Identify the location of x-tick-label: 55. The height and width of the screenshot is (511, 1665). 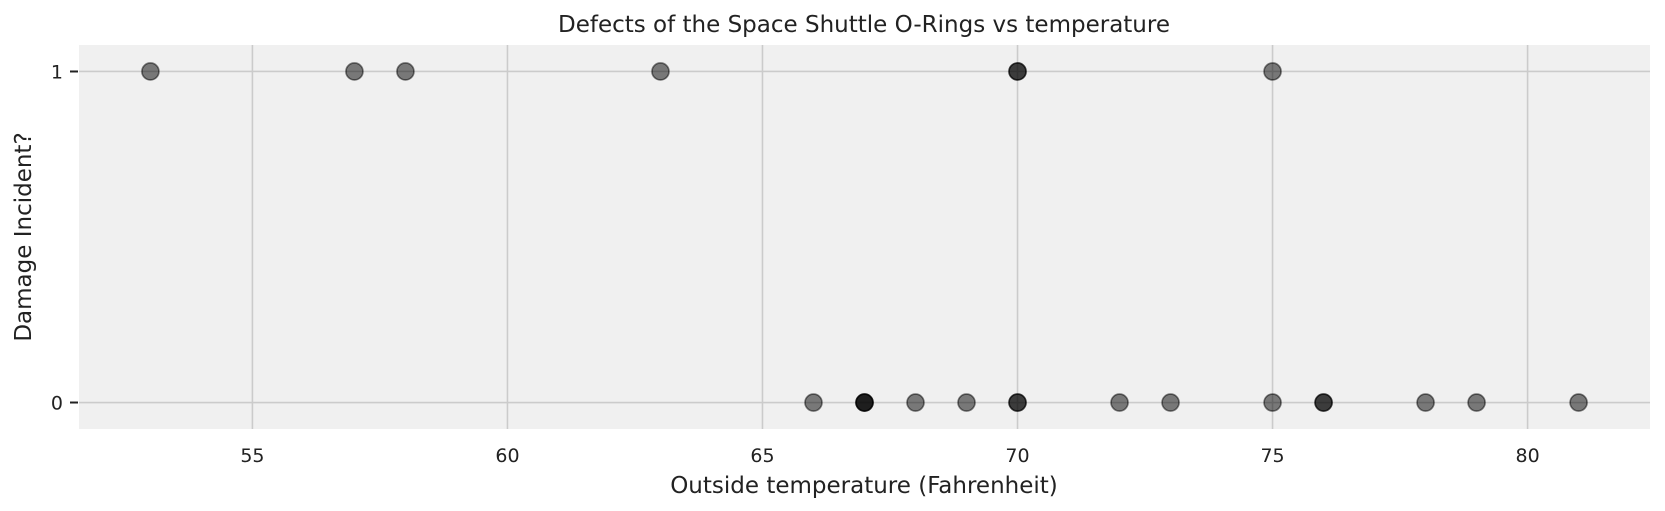
(252, 456).